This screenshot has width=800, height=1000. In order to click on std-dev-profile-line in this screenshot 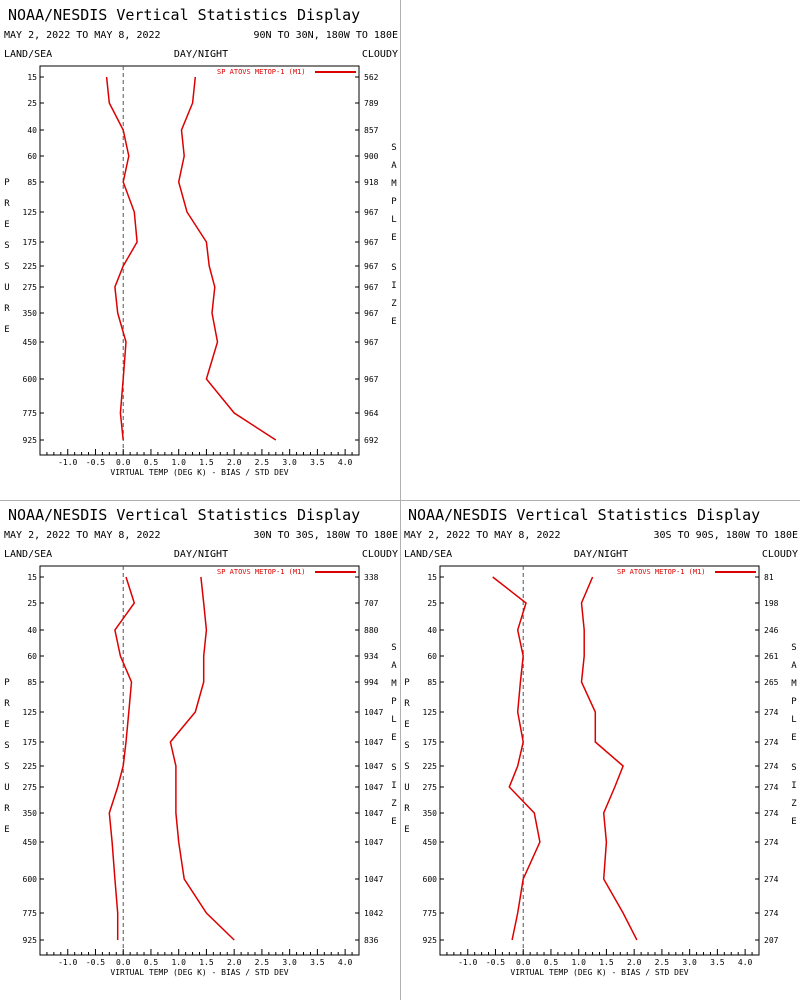, I will do `click(227, 258)`.